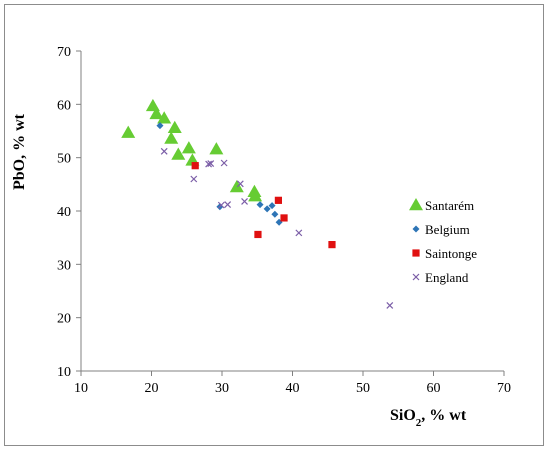 This screenshot has width=550, height=452. I want to click on legend-label-saintonge: Saintonge, so click(451, 253).